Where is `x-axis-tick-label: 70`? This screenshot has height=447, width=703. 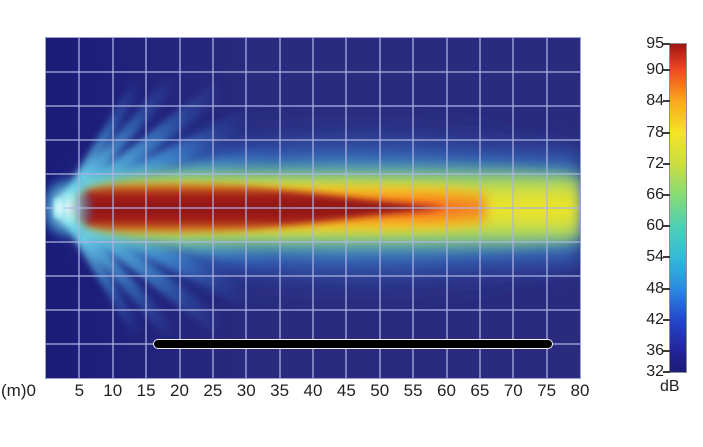 x-axis-tick-label: 70 is located at coordinates (513, 390).